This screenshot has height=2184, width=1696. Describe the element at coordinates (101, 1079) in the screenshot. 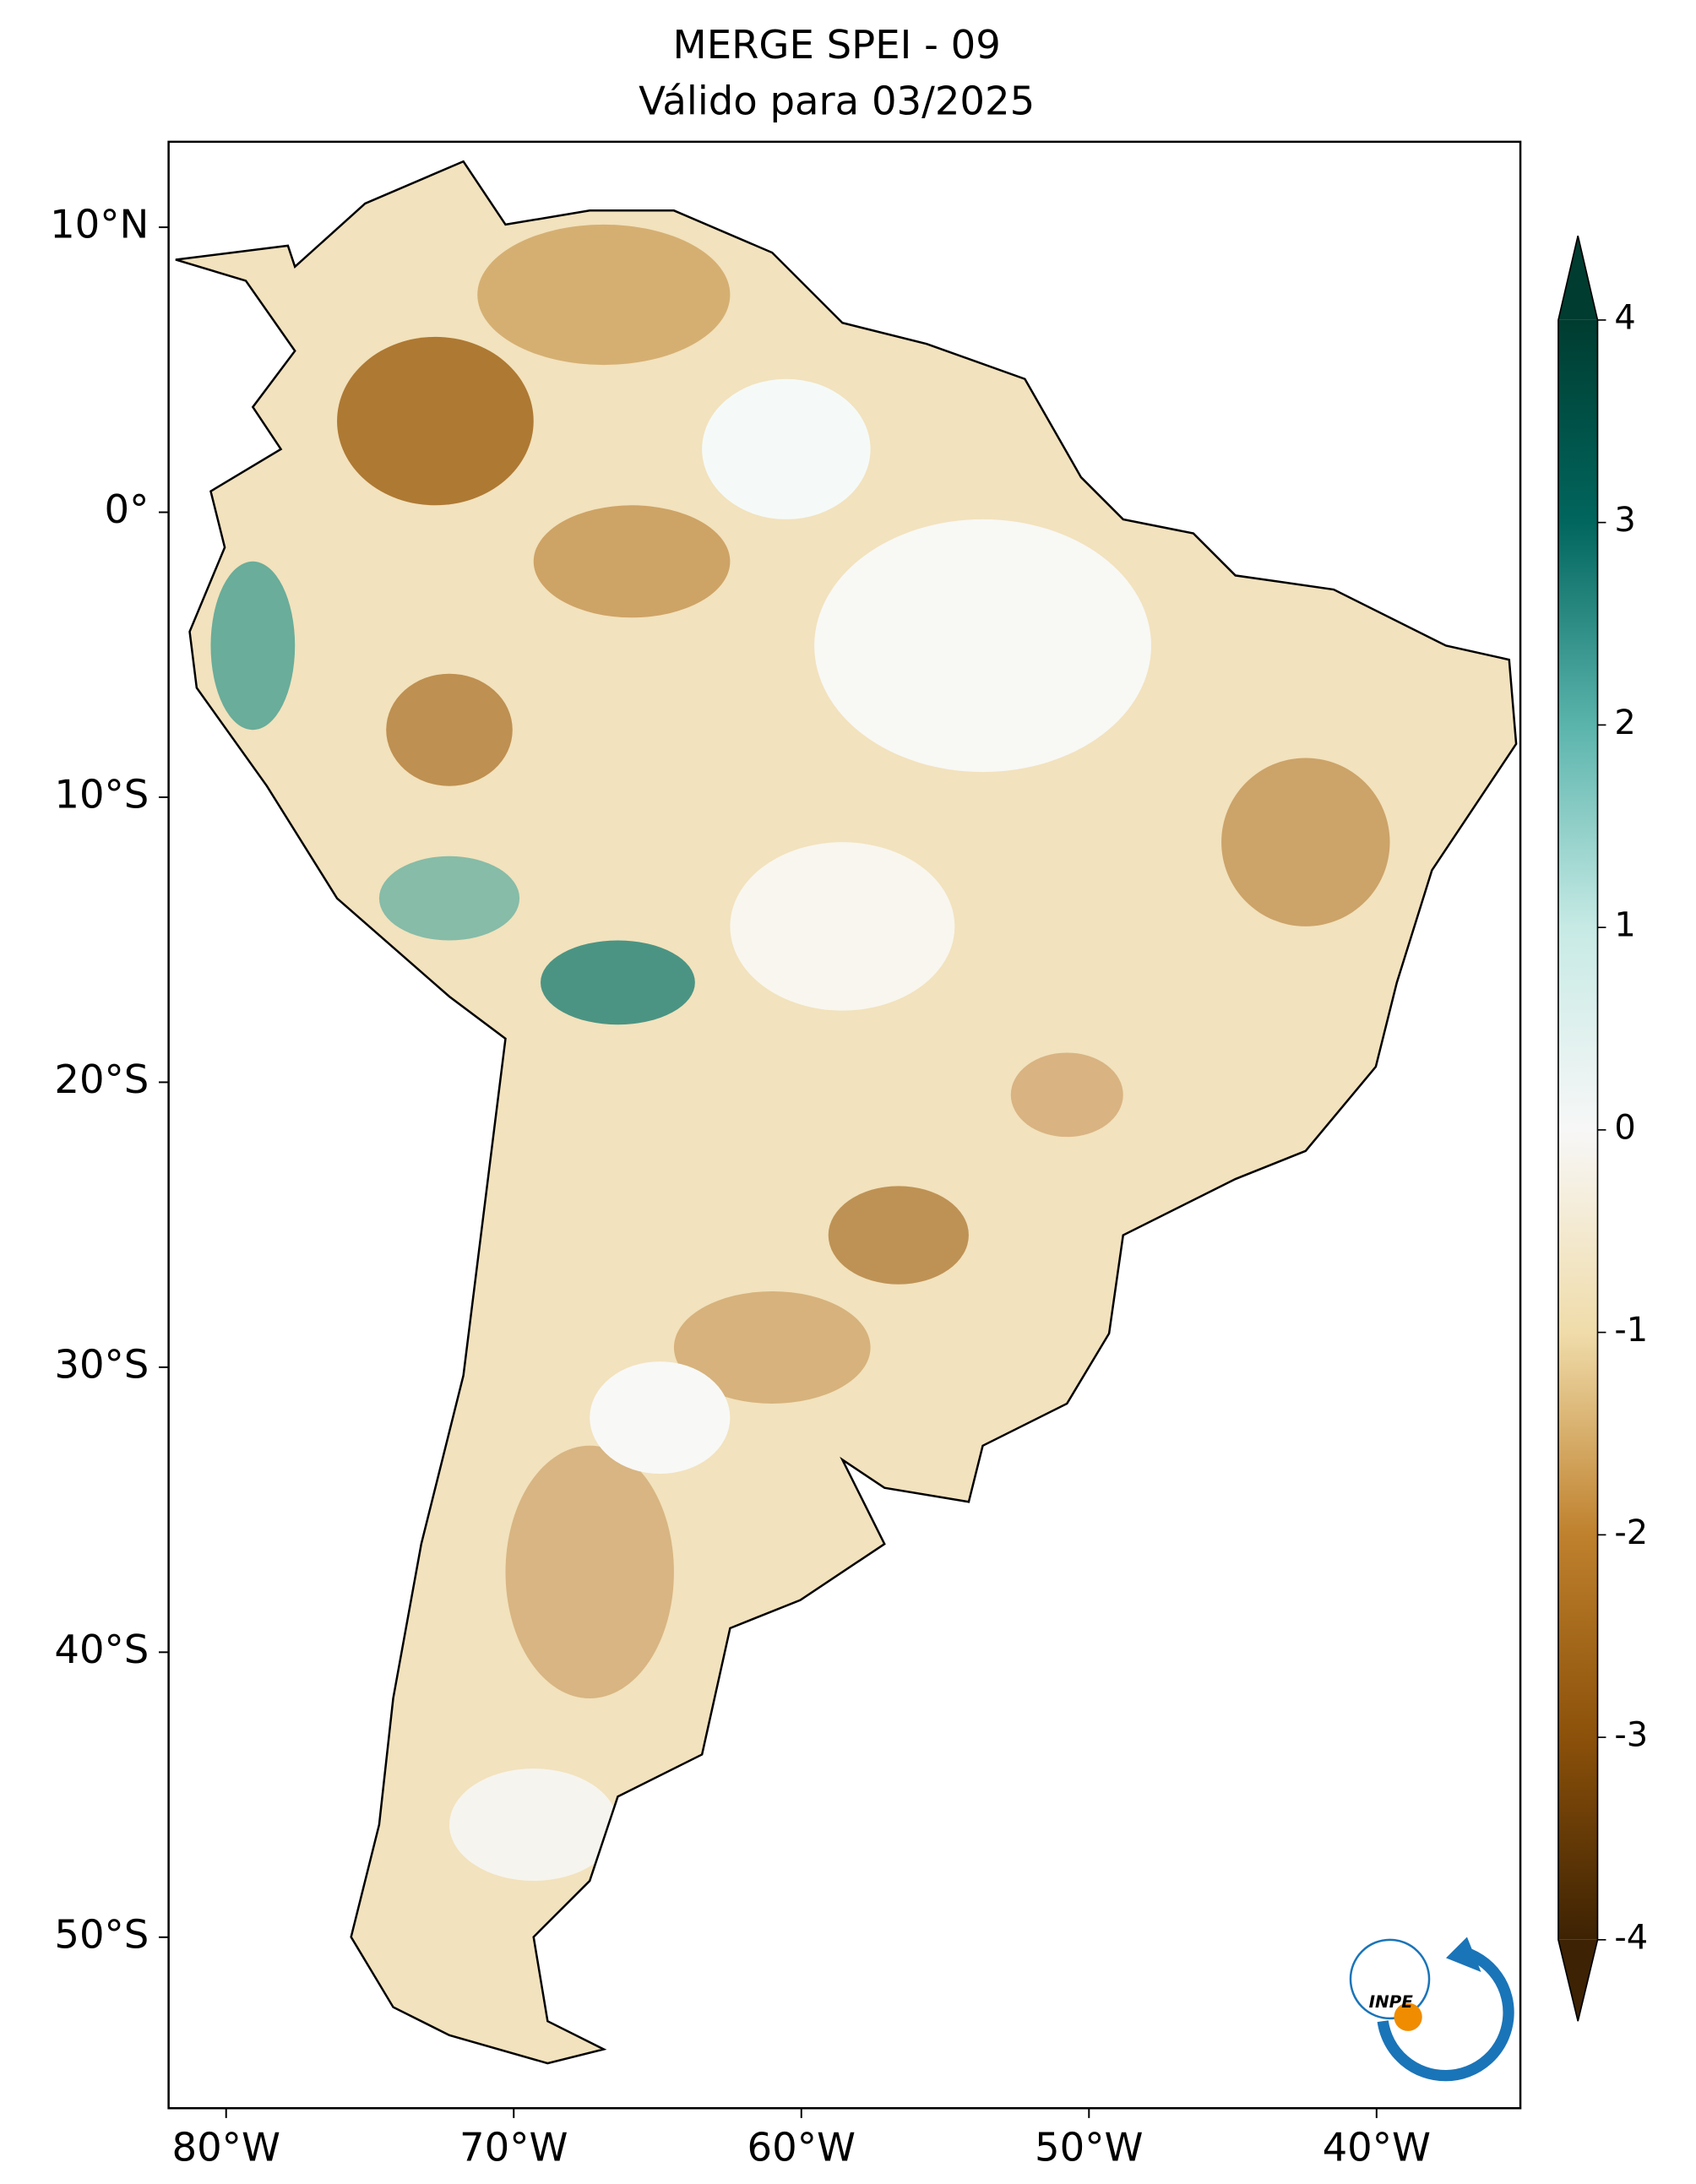

I see `y-tick-label: 20°S` at that location.